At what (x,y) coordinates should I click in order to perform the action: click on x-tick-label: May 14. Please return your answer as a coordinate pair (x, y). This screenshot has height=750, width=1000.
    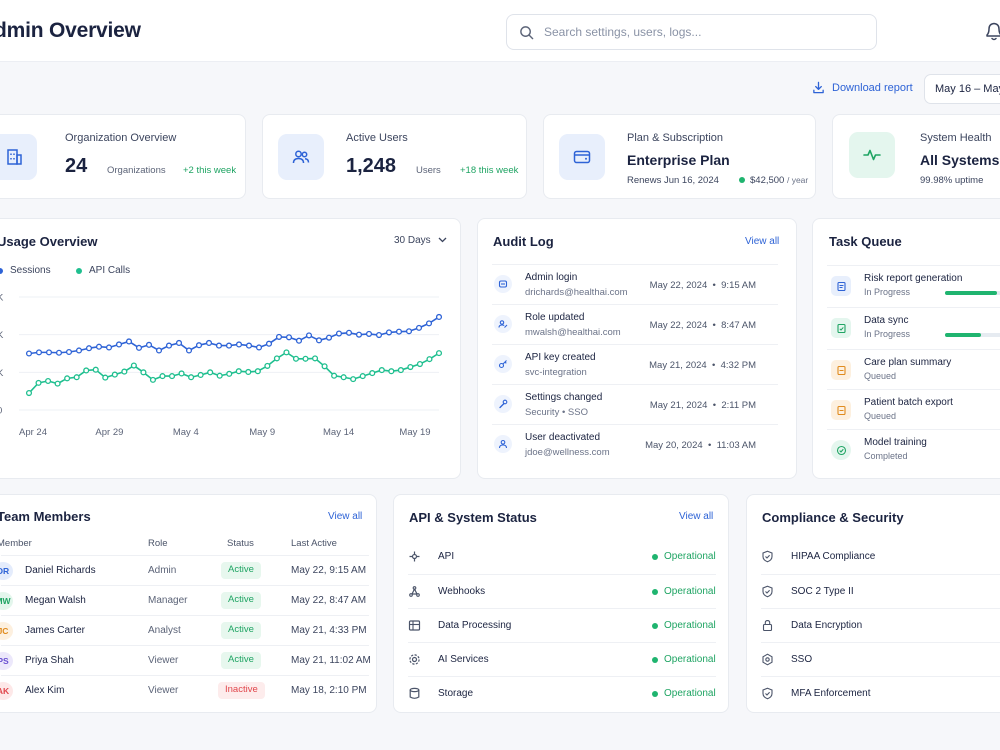
    Looking at the image, I should click on (338, 432).